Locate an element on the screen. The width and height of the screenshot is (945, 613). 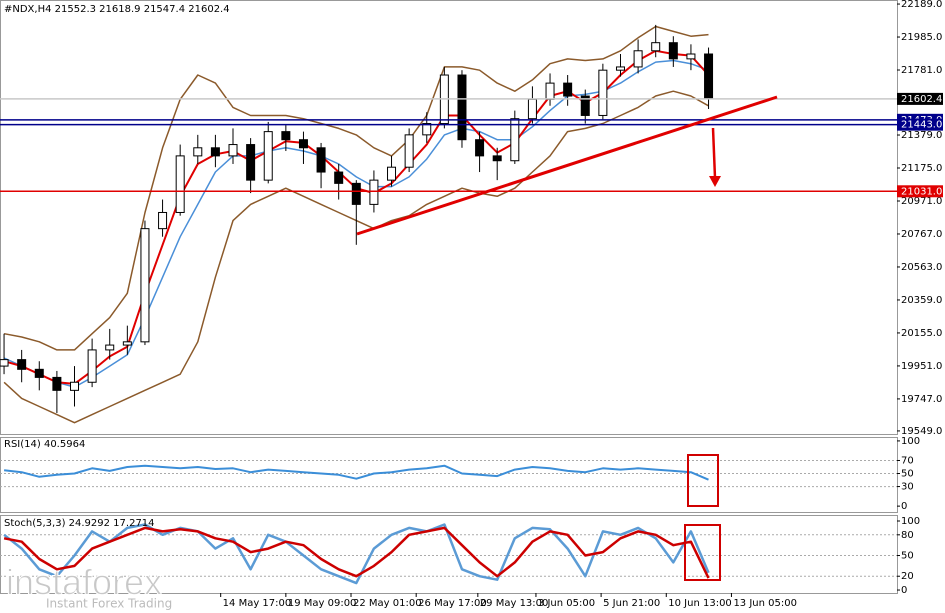
y-tick-label: 20971.0 is located at coordinates (921, 201).